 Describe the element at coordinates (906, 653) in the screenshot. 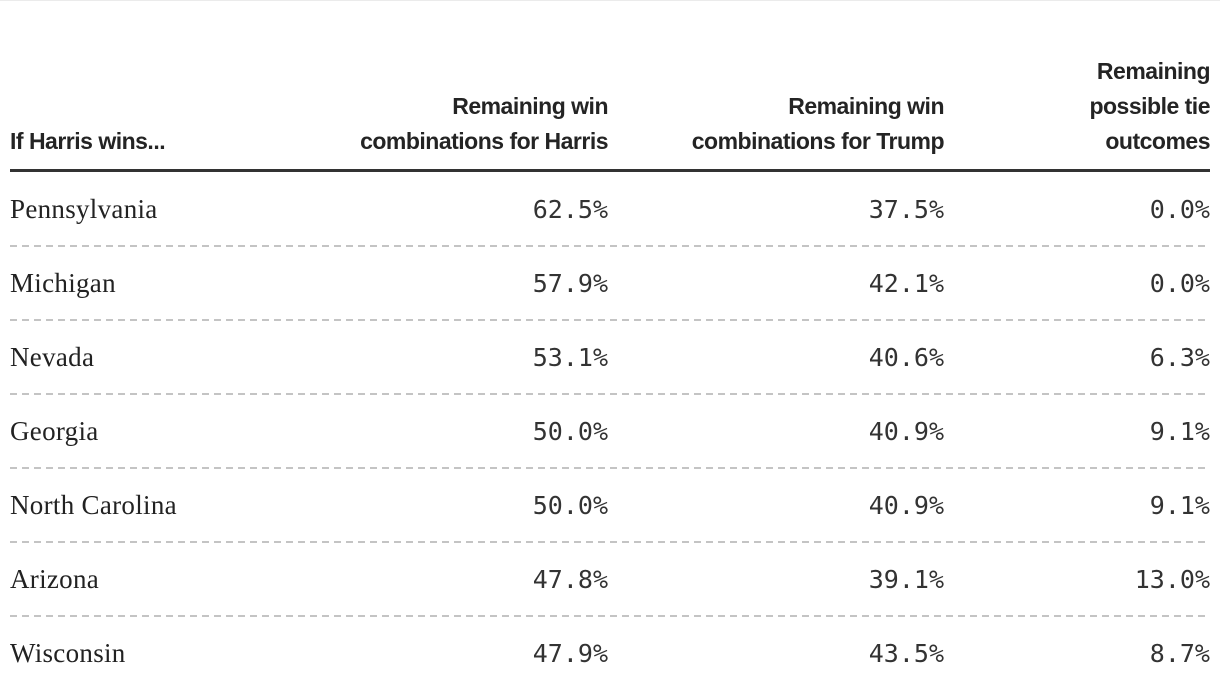

I see `trump-win-pct: 43.5%` at that location.